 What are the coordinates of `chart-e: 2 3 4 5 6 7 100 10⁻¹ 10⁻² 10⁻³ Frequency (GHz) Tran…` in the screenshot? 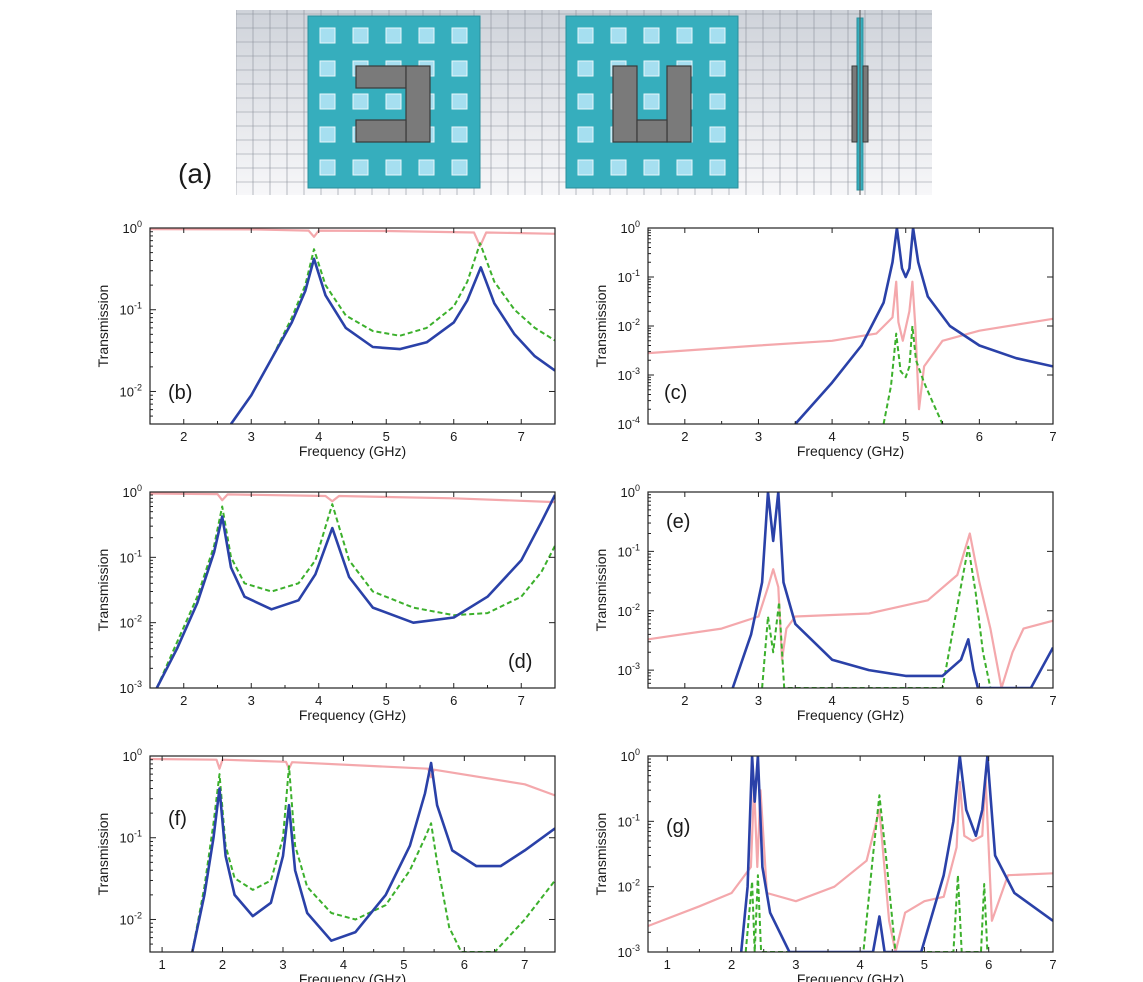 It's located at (825, 603).